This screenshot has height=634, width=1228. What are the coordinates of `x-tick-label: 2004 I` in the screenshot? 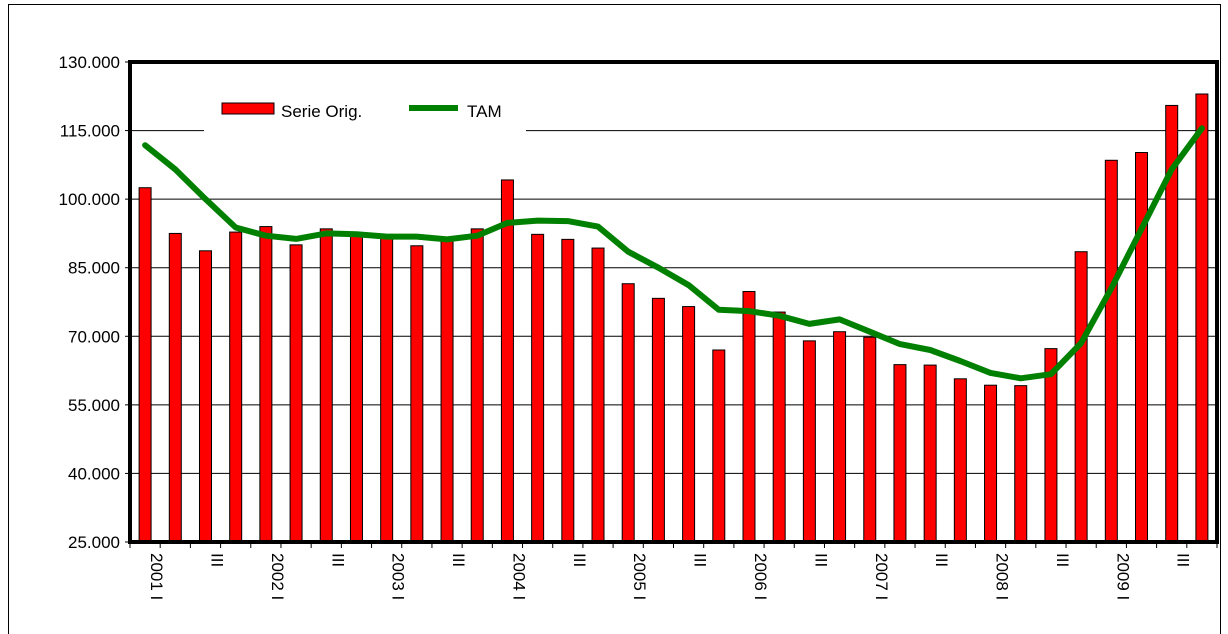 It's located at (518, 576).